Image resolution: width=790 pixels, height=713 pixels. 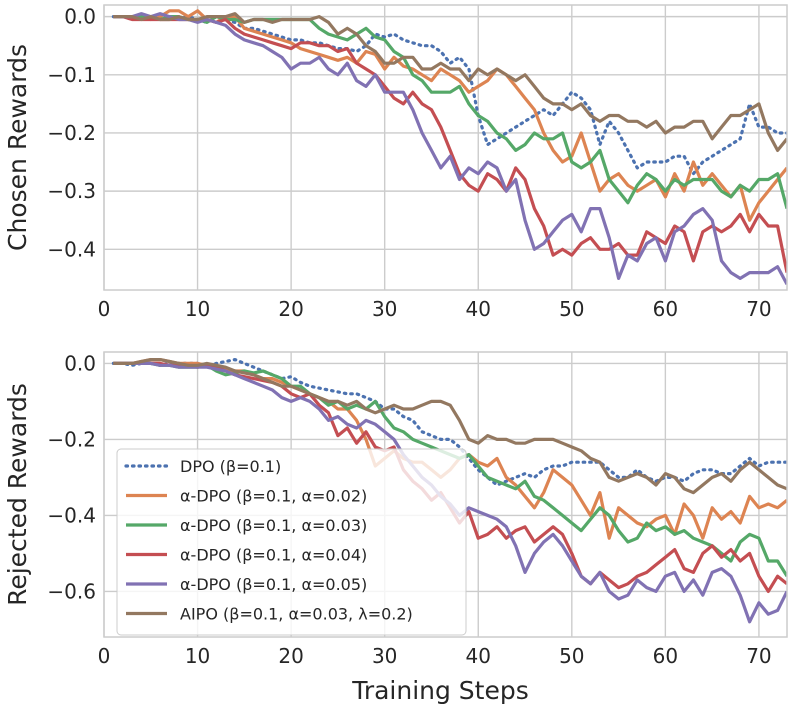 I want to click on y-tick-label: −0.1, so click(x=71, y=75).